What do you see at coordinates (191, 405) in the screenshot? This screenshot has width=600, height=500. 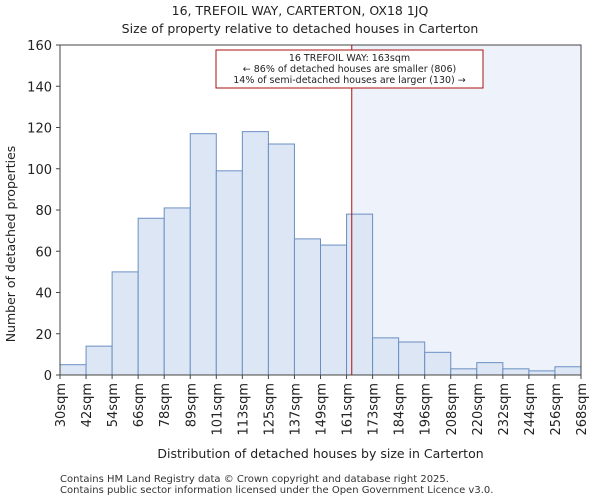 I see `x-tick-label: 89sqm` at bounding box center [191, 405].